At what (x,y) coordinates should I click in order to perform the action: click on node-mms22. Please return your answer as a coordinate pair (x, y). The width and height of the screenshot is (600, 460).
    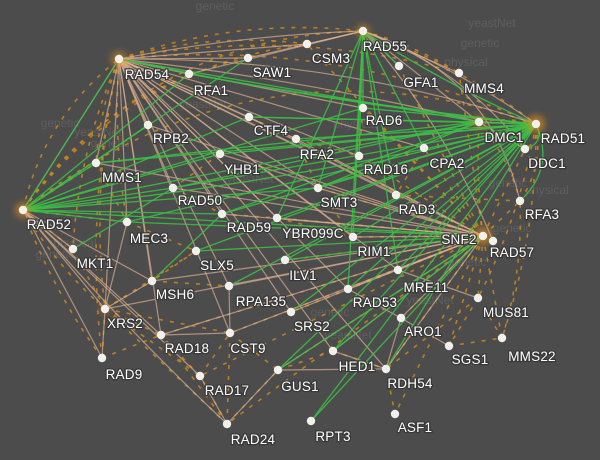
    Looking at the image, I should click on (502, 338).